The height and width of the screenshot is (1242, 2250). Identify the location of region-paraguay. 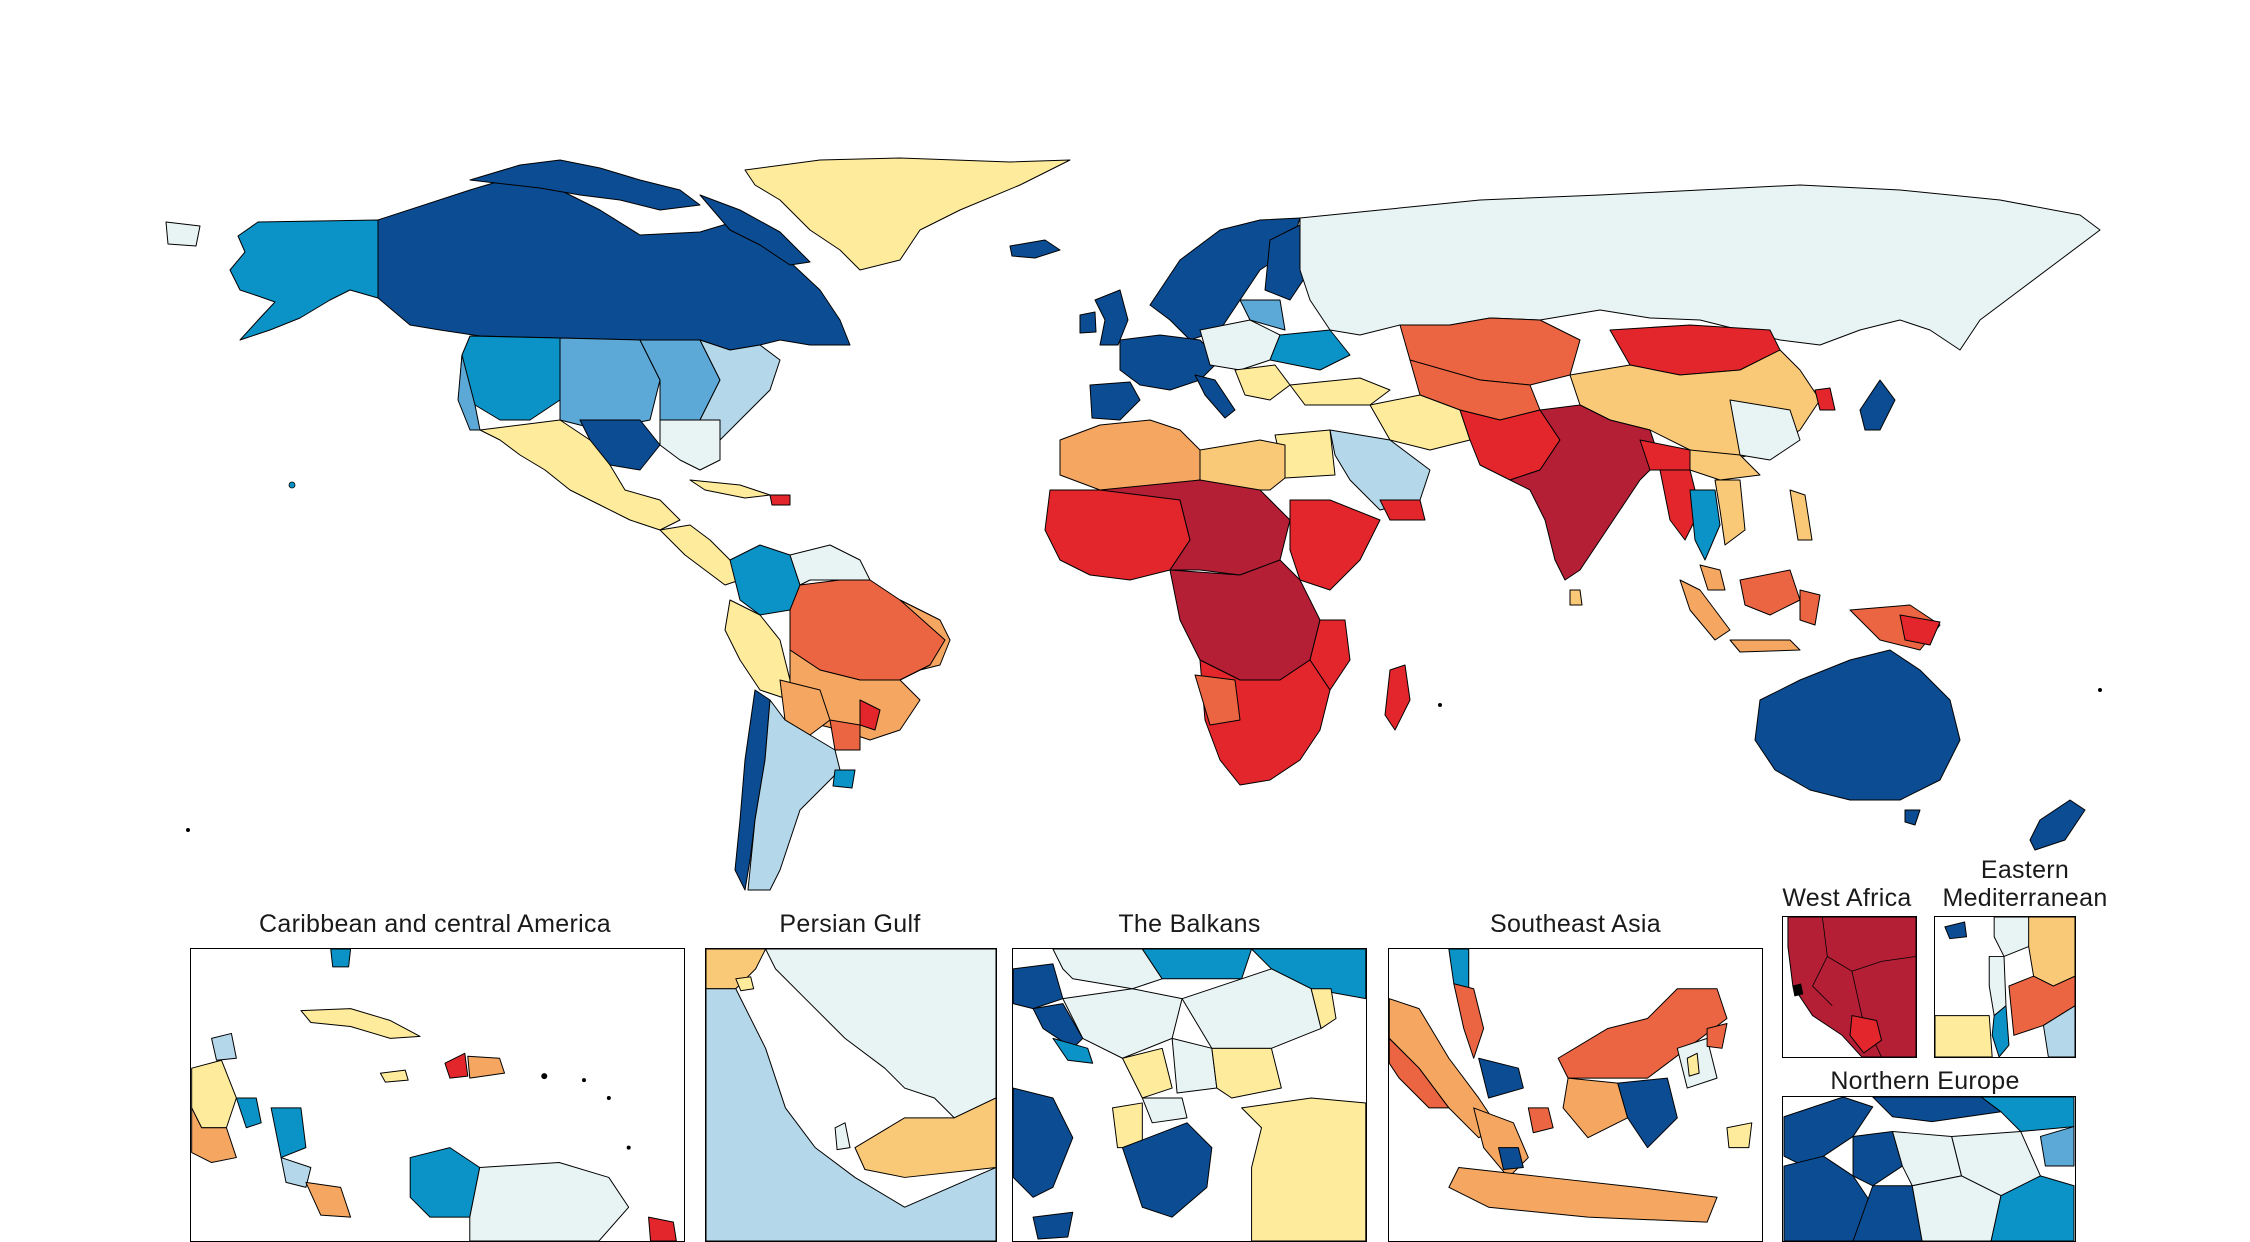
(845, 735).